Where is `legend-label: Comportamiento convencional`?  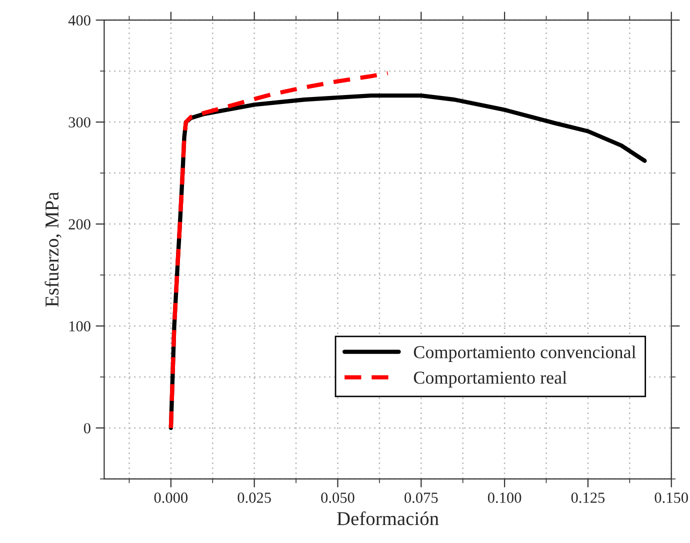
legend-label: Comportamiento convencional is located at coordinates (525, 354).